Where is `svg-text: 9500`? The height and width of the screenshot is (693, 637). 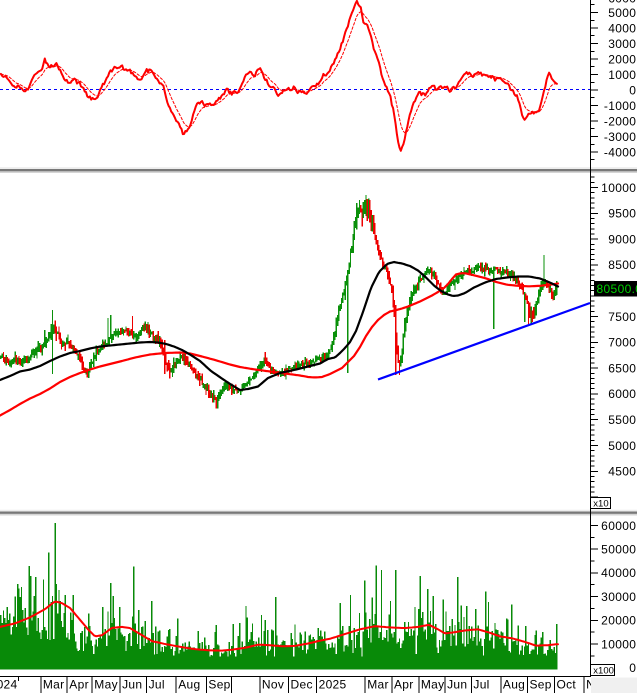
svg-text: 9500 is located at coordinates (622, 214).